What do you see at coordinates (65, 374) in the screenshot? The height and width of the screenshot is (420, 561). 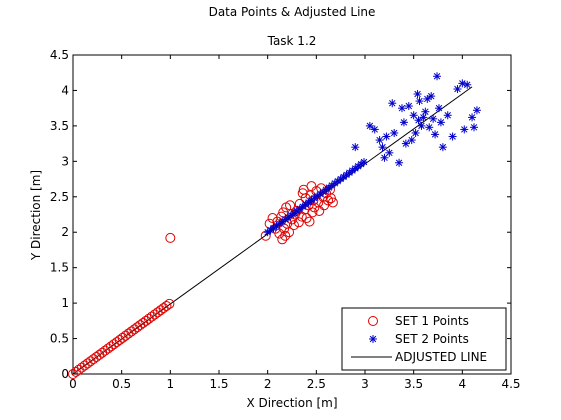 I see `y-tick-label: 0` at bounding box center [65, 374].